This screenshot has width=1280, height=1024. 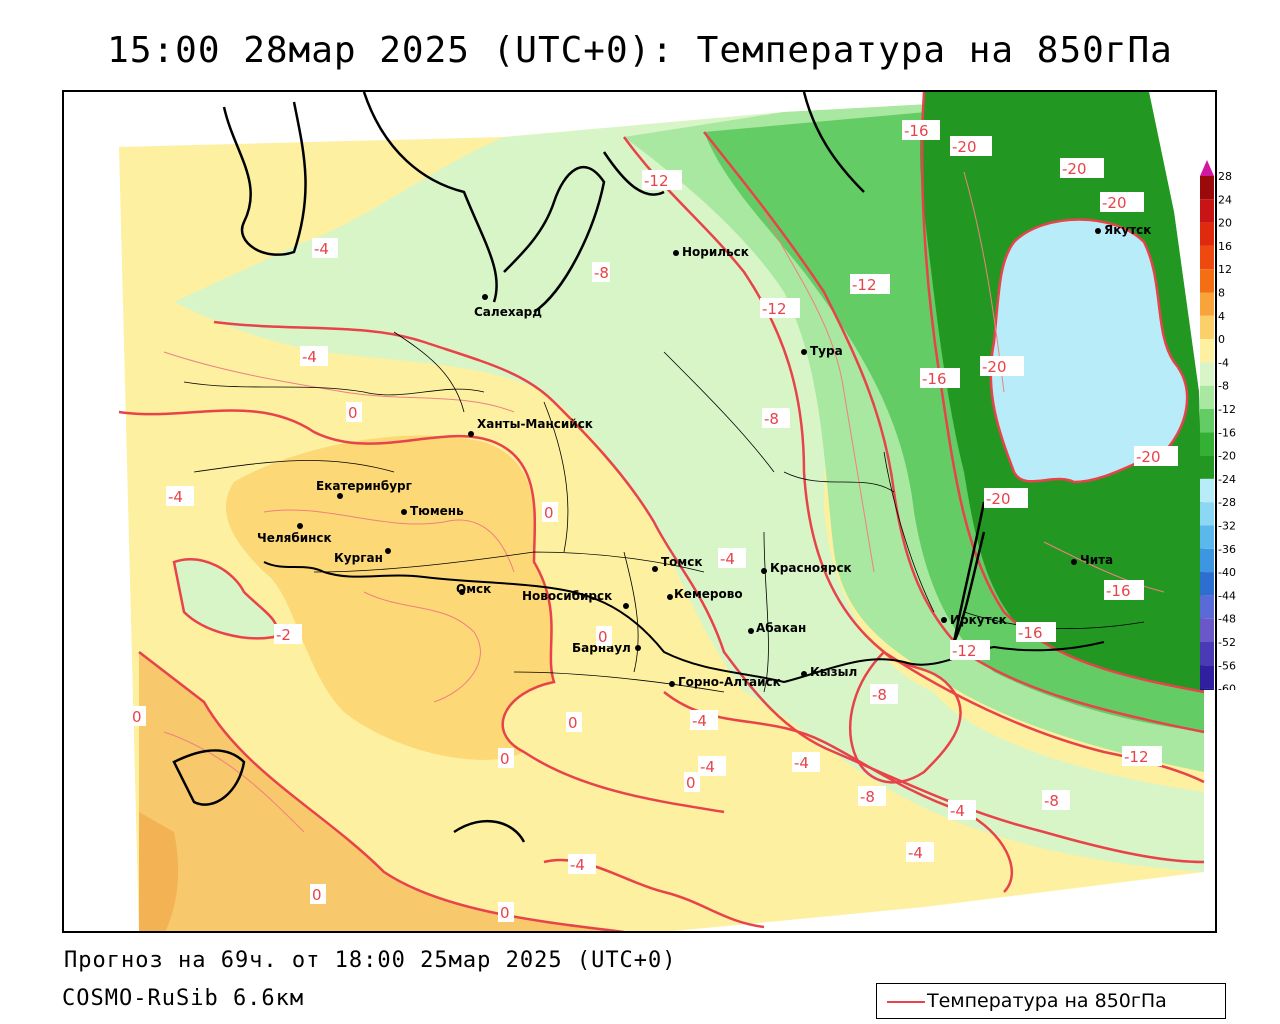 I want to click on iso-label-17: 0, so click(x=549, y=513).